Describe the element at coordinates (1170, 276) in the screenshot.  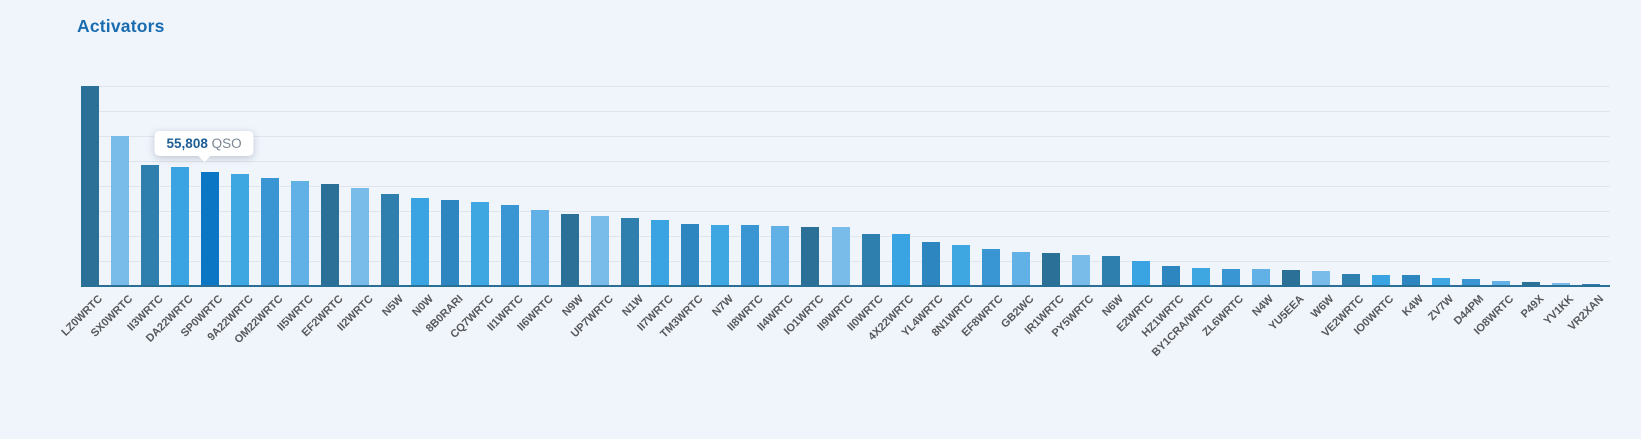
I see `bar-HZ1WRTC` at that location.